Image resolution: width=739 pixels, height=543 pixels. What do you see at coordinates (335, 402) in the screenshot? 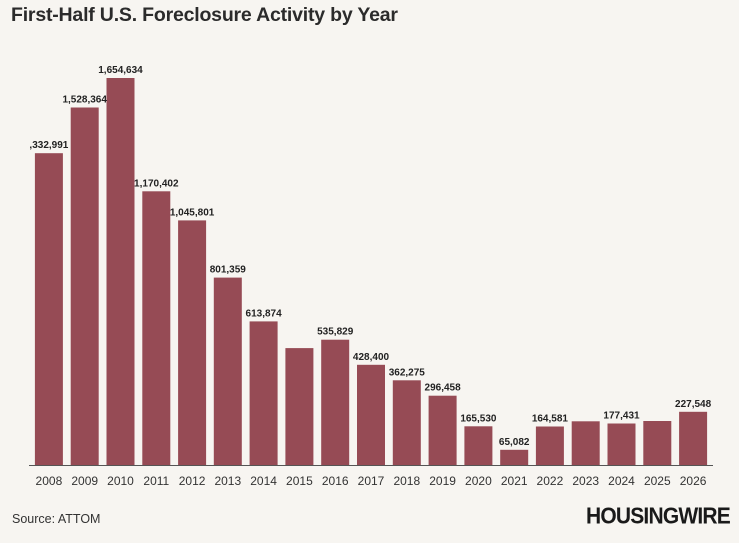
I see `bar-2016` at bounding box center [335, 402].